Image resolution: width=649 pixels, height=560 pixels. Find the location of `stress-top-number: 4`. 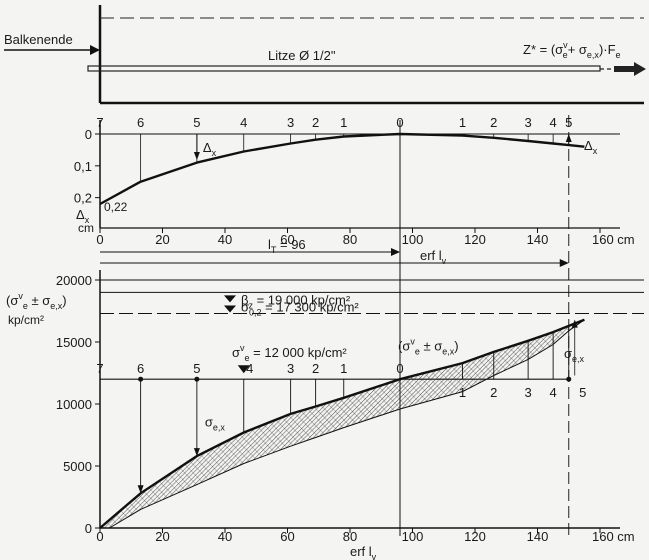

stress-top-number: 4 is located at coordinates (249, 368).